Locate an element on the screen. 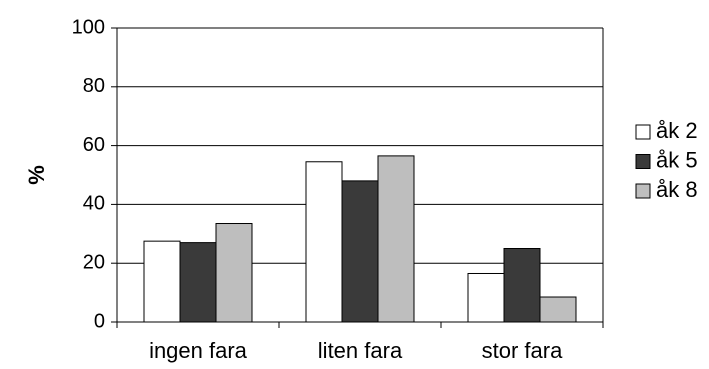 This screenshot has height=369, width=709. y-tick-label: 100 is located at coordinates (88, 27).